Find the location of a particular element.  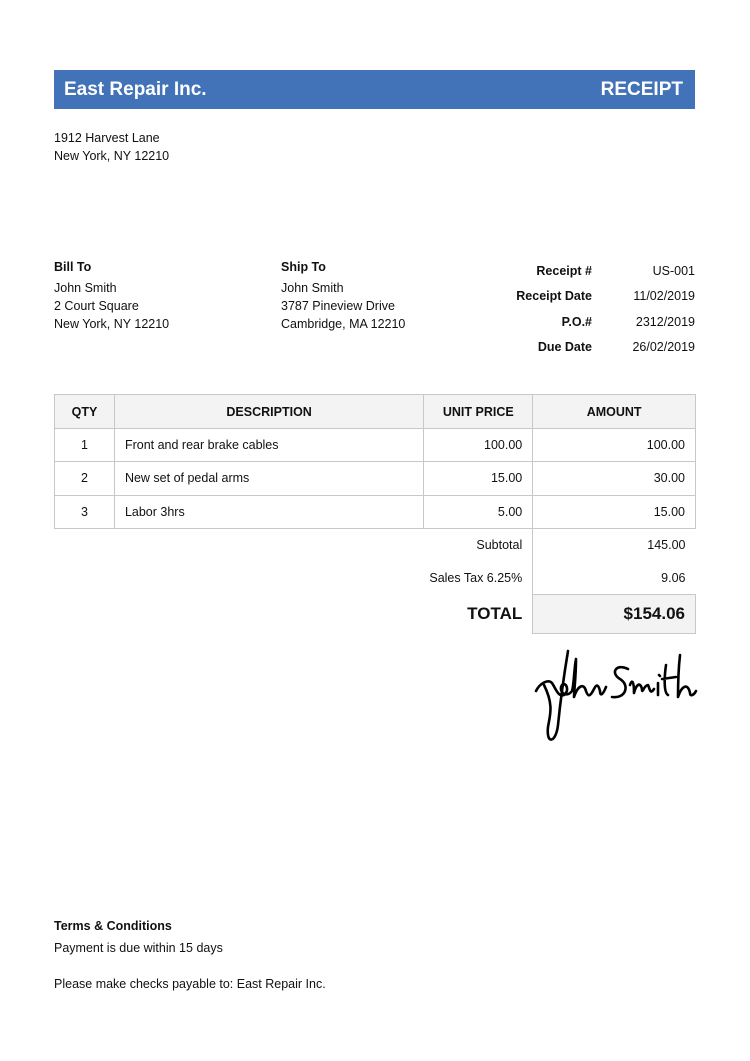

tax-row: Sales Tax 6.25% 9.06 is located at coordinates (375, 578).